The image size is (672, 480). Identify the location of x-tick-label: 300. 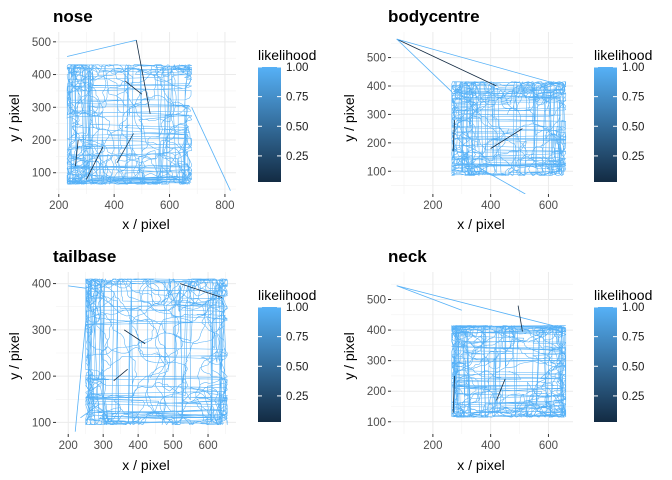
(103, 446).